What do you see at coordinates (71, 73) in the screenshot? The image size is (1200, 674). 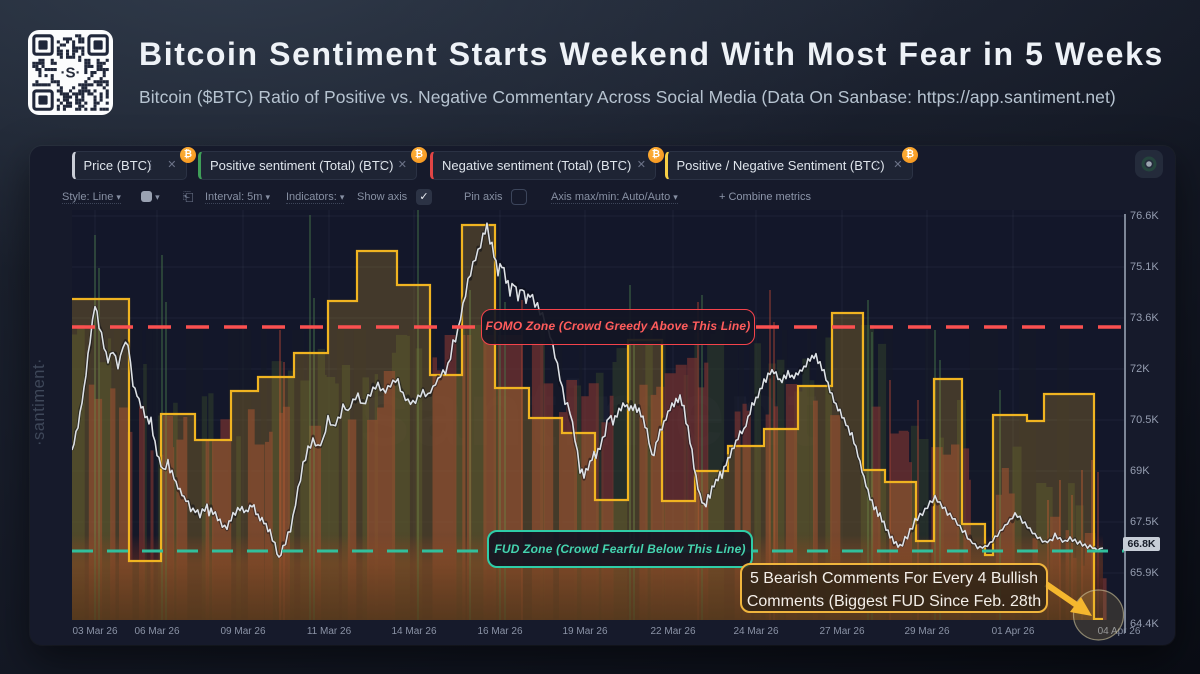 I see `svg-text: ·S·` at bounding box center [71, 73].